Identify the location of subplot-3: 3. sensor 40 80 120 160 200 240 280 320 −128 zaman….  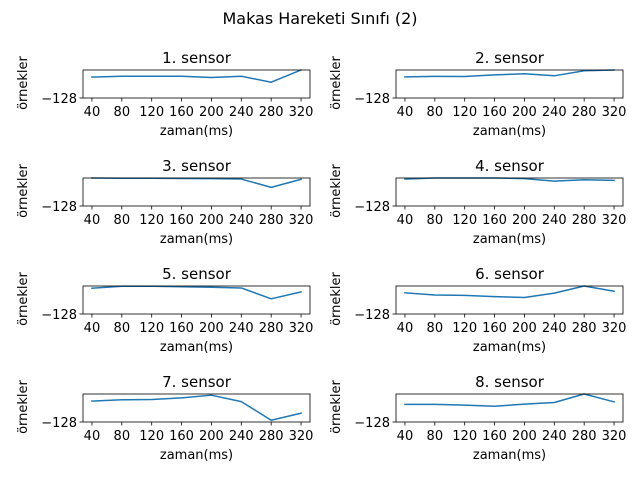
(164, 202).